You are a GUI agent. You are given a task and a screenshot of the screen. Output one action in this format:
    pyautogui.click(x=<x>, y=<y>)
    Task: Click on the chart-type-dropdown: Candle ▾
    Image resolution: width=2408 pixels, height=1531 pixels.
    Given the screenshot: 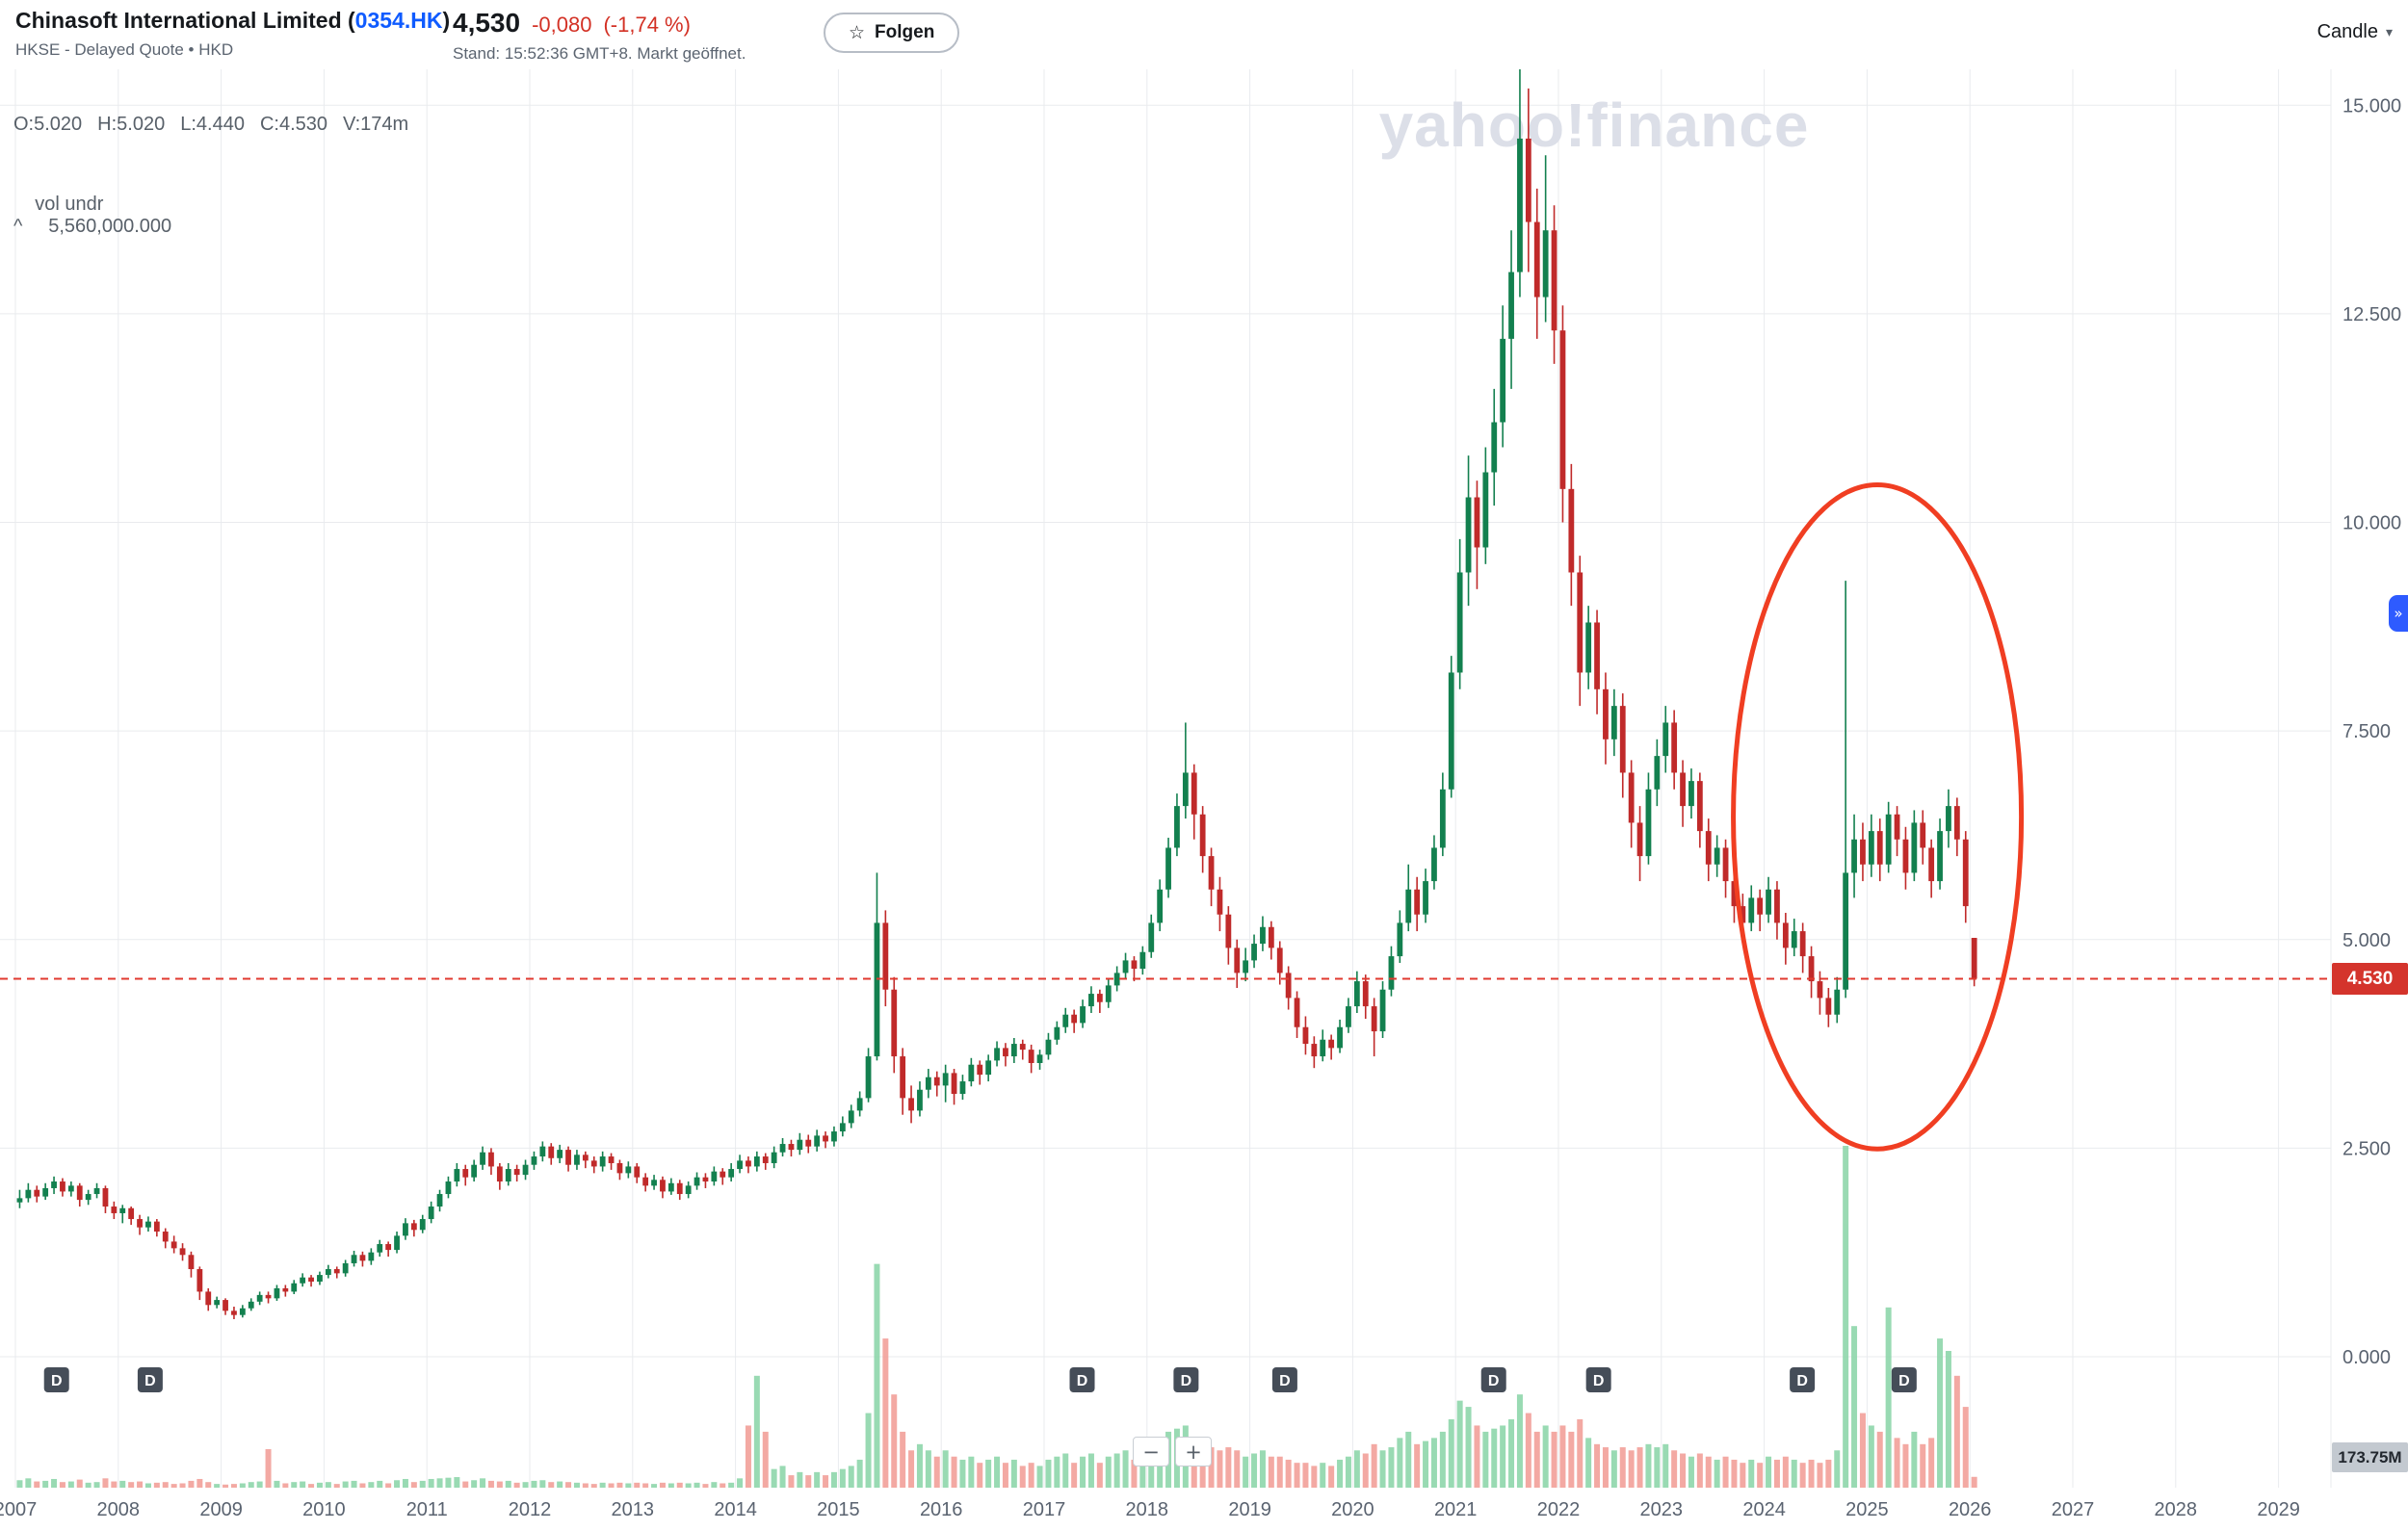 What is the action you would take?
    pyautogui.click(x=2355, y=32)
    